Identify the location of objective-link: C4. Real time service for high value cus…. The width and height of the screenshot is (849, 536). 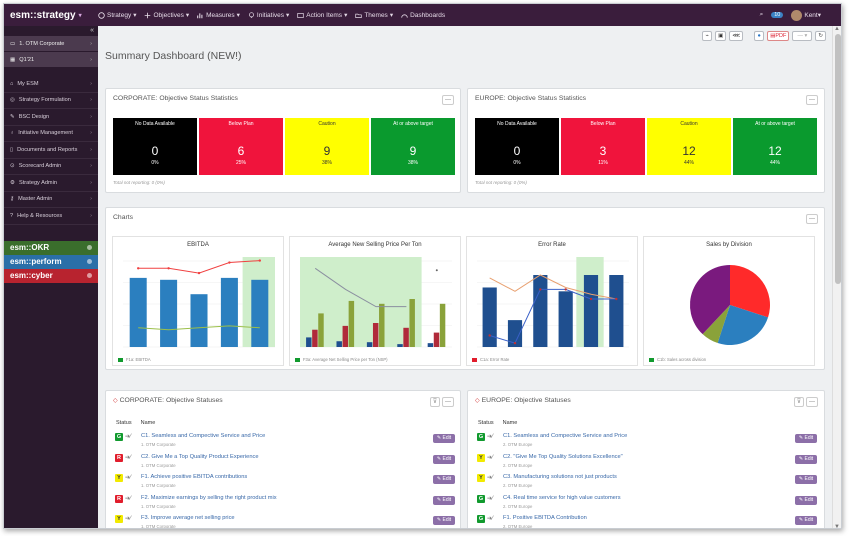
(562, 497).